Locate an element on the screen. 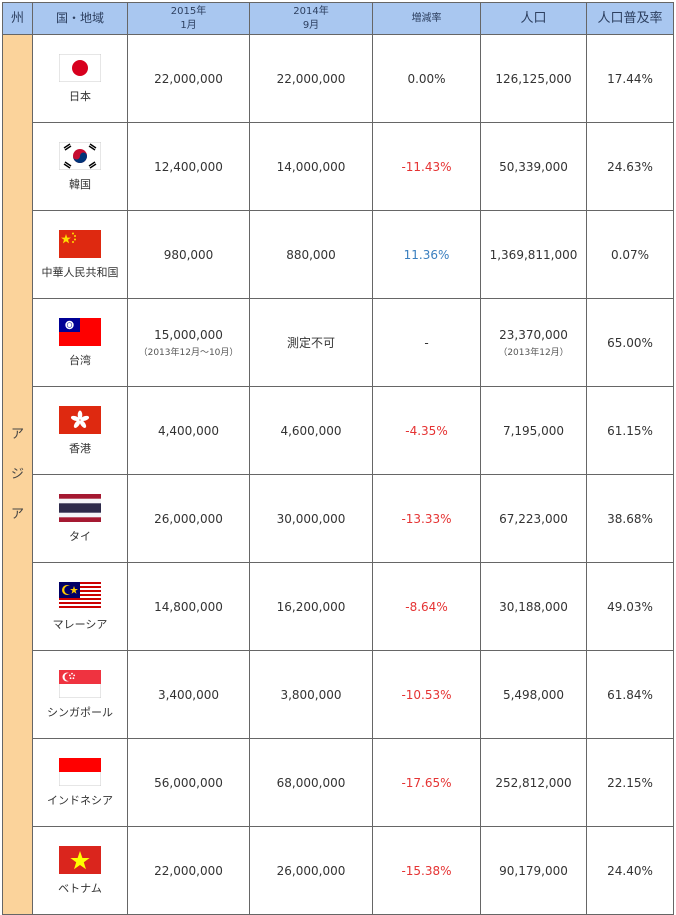 This screenshot has height=915, width=676. penetration-rate: 49.03% is located at coordinates (630, 606).